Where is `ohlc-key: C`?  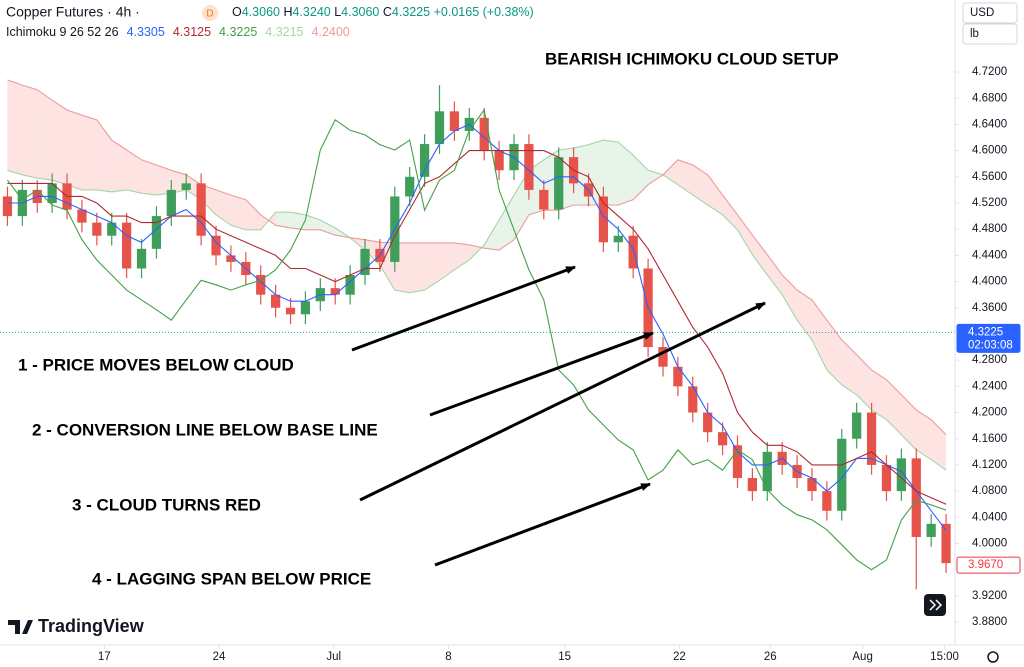
ohlc-key: C is located at coordinates (387, 12).